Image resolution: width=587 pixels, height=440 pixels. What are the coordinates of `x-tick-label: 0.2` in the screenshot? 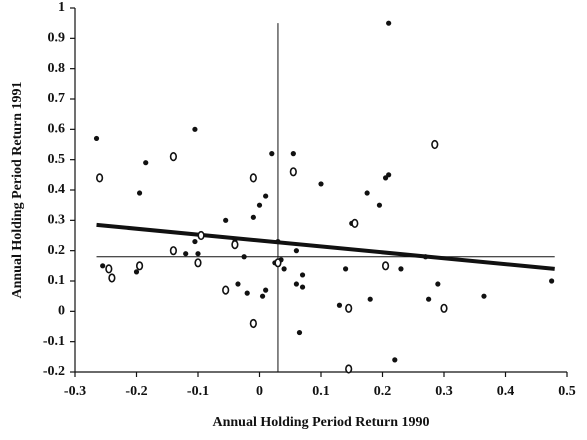 It's located at (383, 391).